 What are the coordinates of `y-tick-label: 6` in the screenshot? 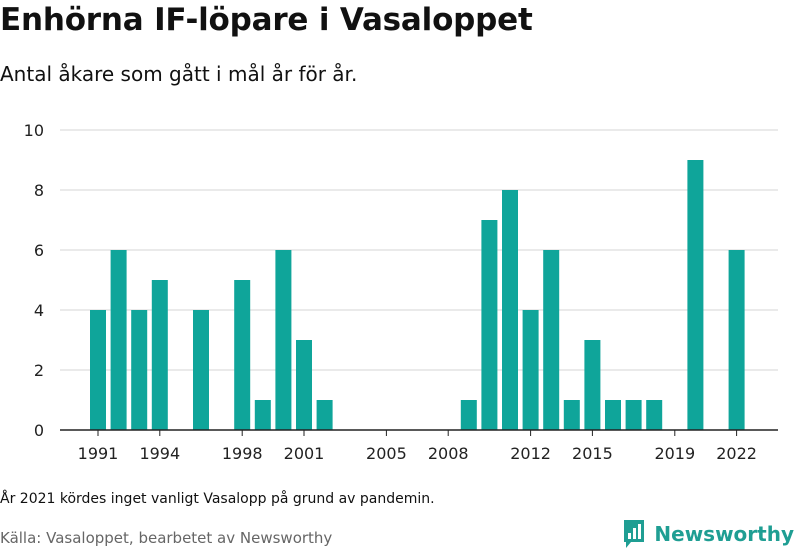 It's located at (39, 250).